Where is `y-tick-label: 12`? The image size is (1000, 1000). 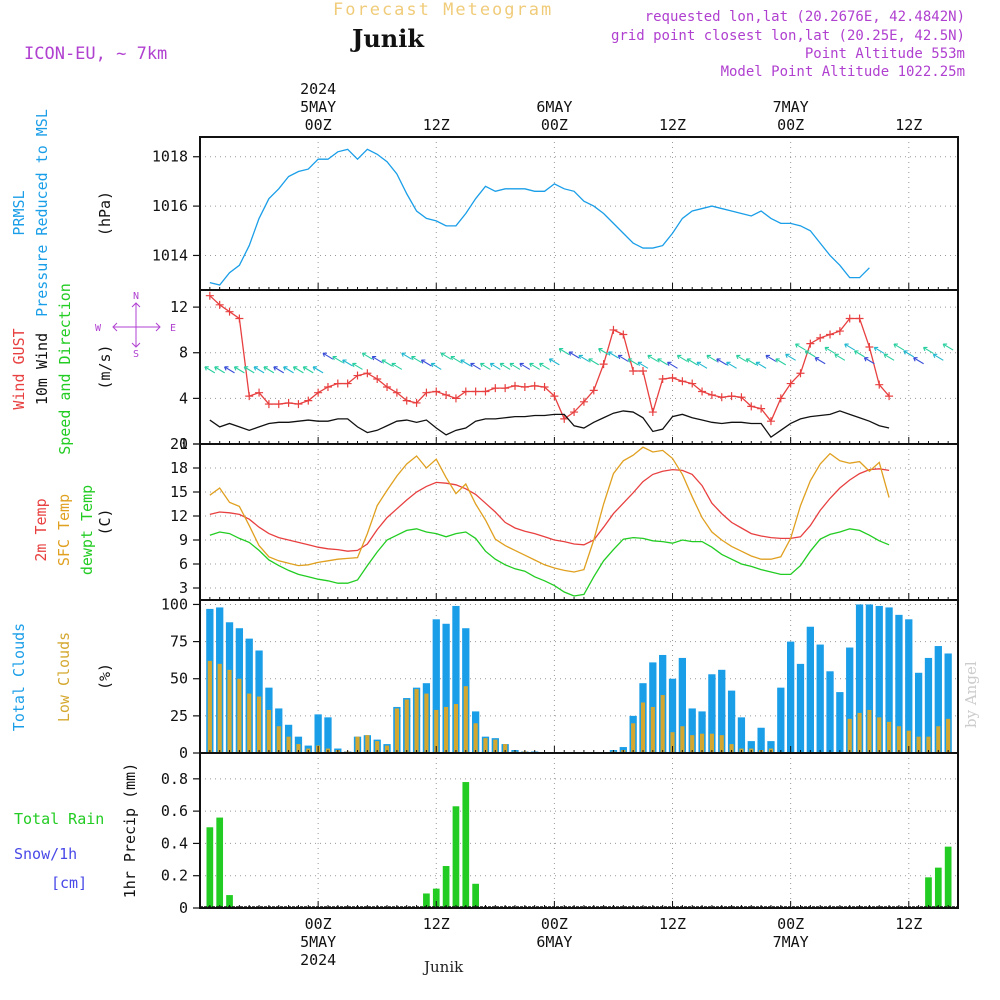 y-tick-label: 12 is located at coordinates (179, 516).